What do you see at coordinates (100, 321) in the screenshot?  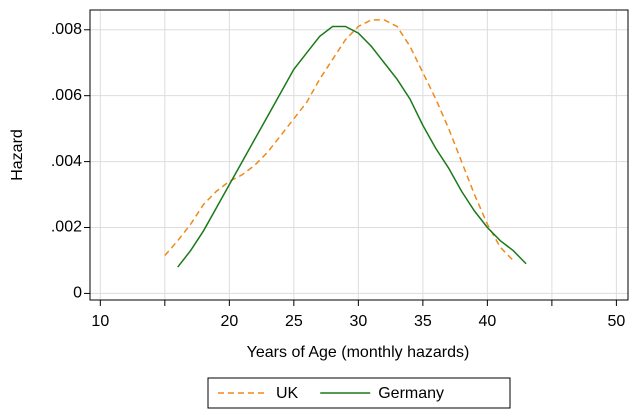 I see `x-tick-label: 10` at bounding box center [100, 321].